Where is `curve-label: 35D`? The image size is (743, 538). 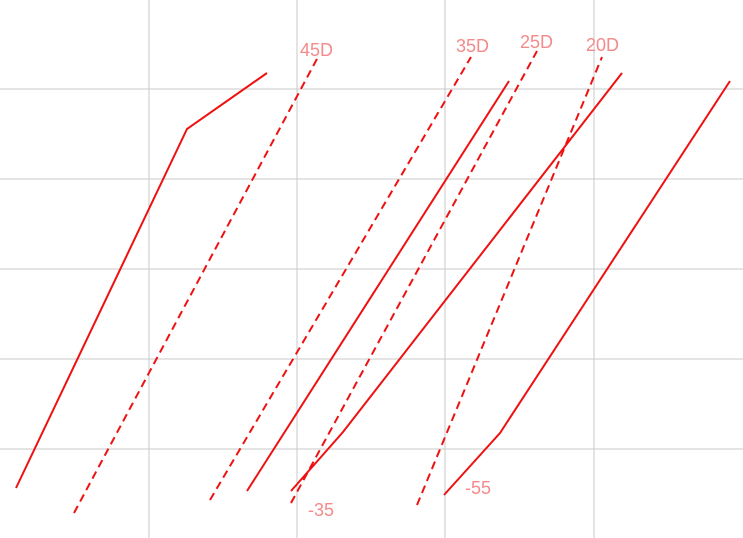
curve-label: 35D is located at coordinates (472, 46).